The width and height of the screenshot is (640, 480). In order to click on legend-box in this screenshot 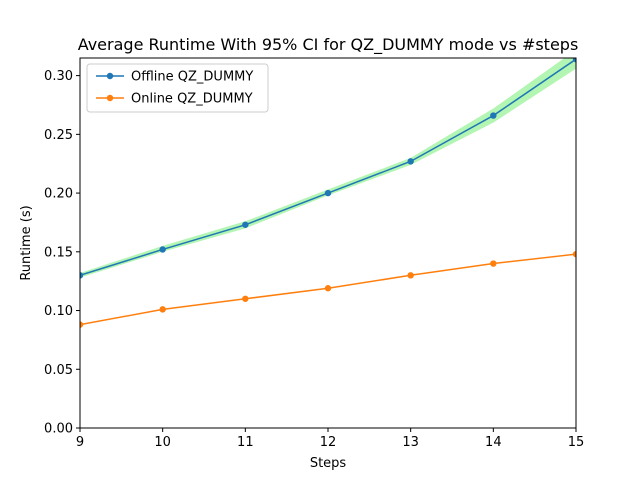, I will do `click(177, 88)`.